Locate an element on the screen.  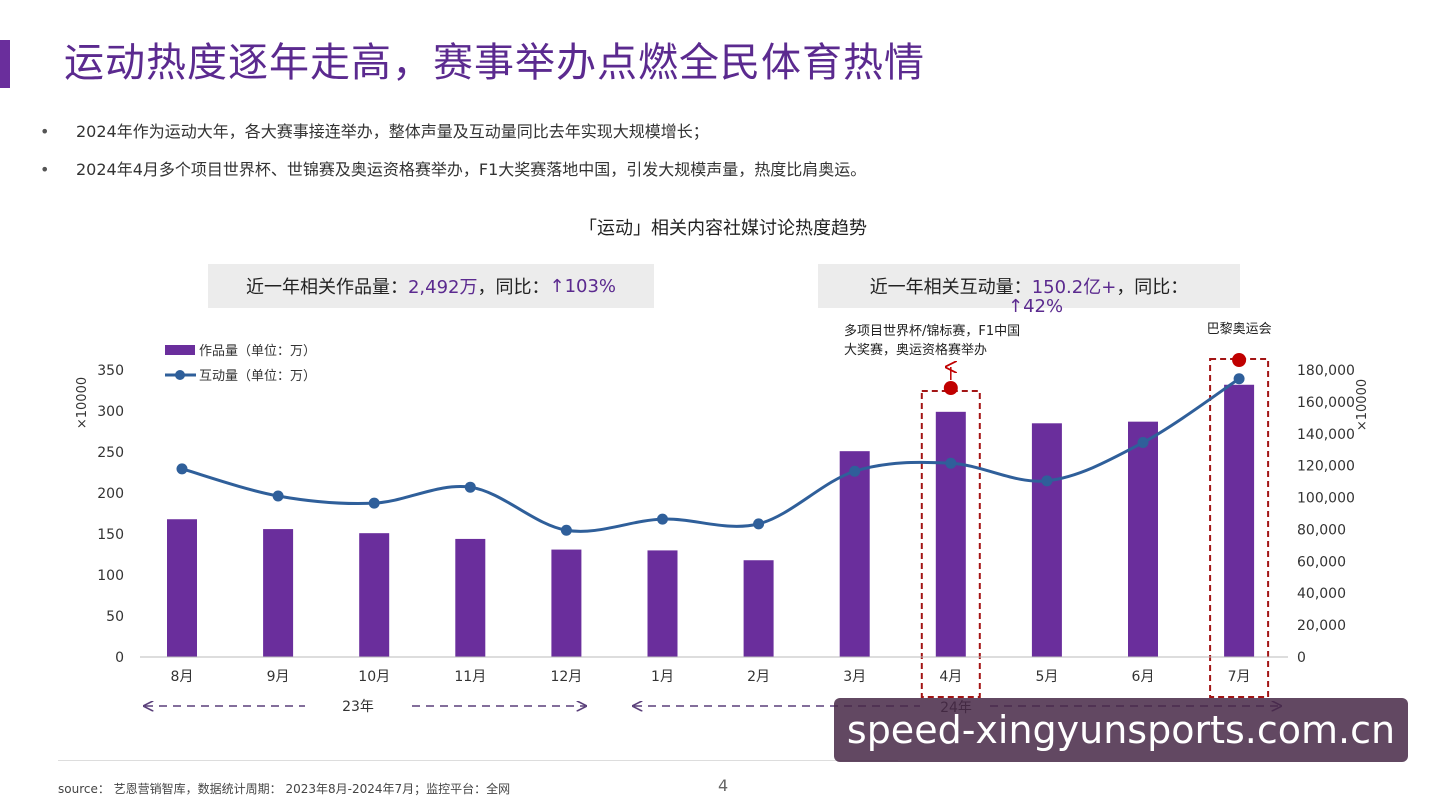
bar-11月 is located at coordinates (470, 597).